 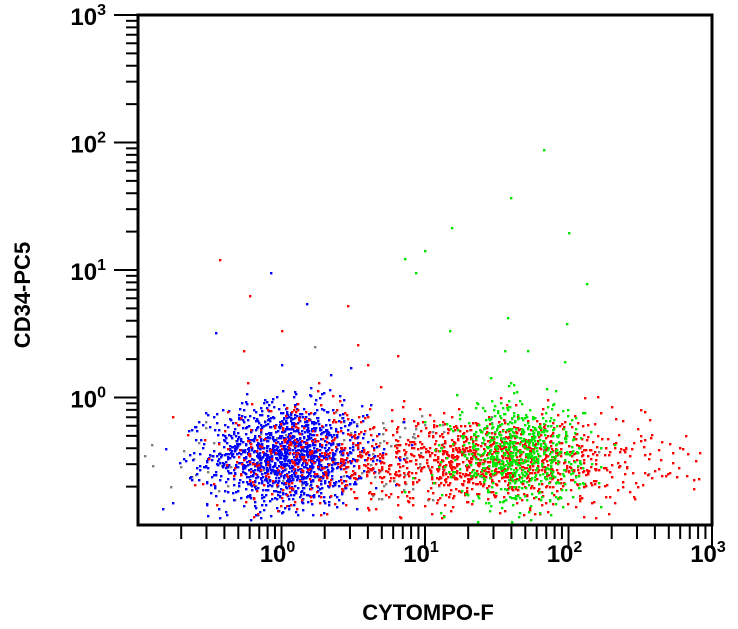 I want to click on x-axis-ticks, so click(x=446, y=537).